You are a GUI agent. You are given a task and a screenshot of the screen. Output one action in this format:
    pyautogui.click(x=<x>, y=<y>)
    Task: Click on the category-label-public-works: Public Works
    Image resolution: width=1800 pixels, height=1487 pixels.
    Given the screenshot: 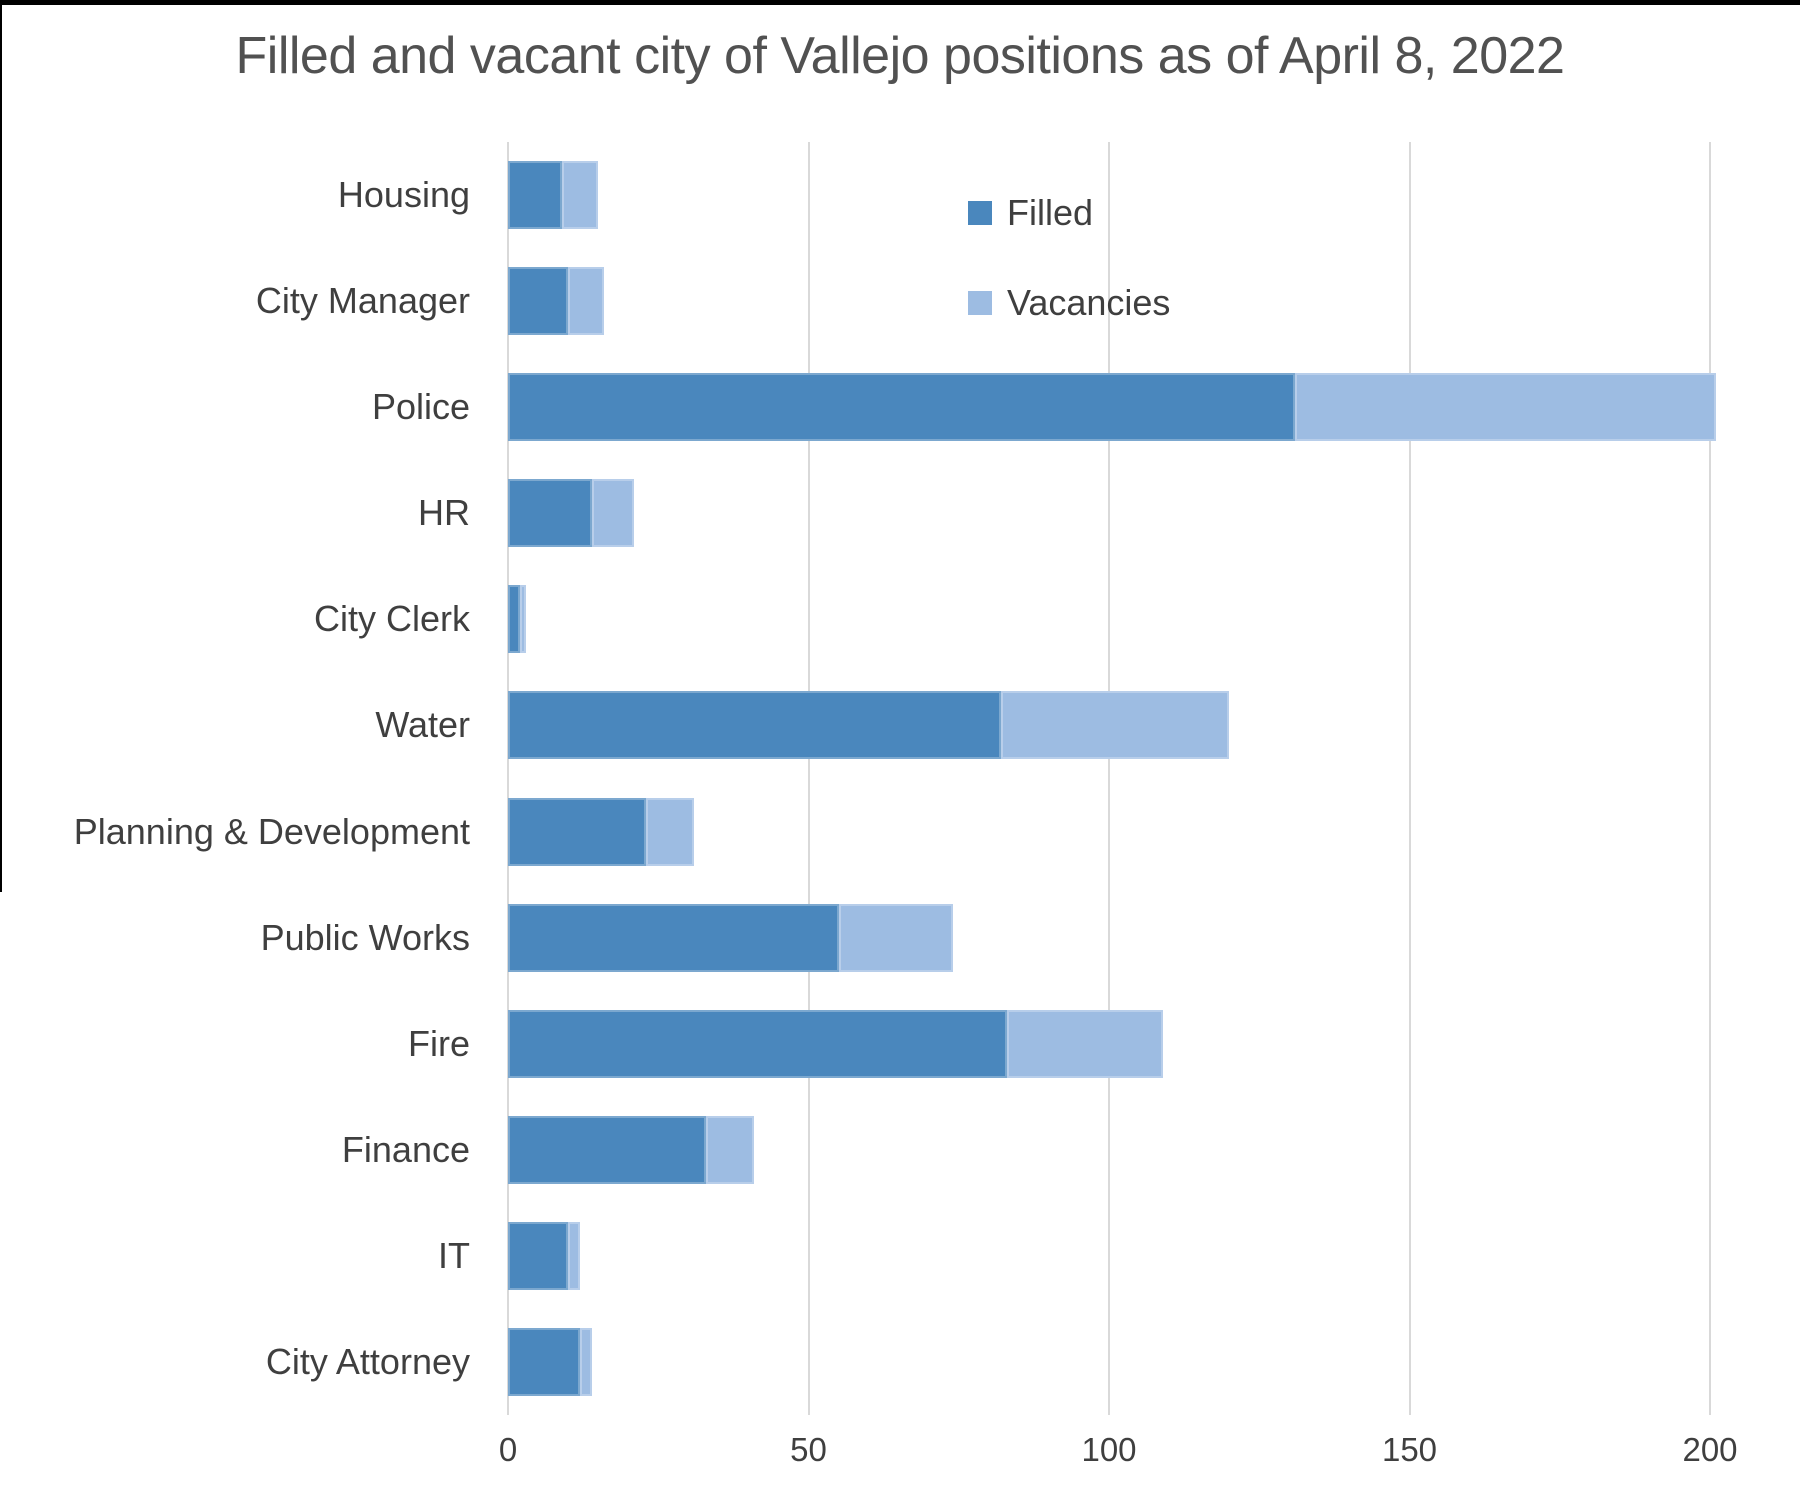 What is the action you would take?
    pyautogui.click(x=365, y=937)
    